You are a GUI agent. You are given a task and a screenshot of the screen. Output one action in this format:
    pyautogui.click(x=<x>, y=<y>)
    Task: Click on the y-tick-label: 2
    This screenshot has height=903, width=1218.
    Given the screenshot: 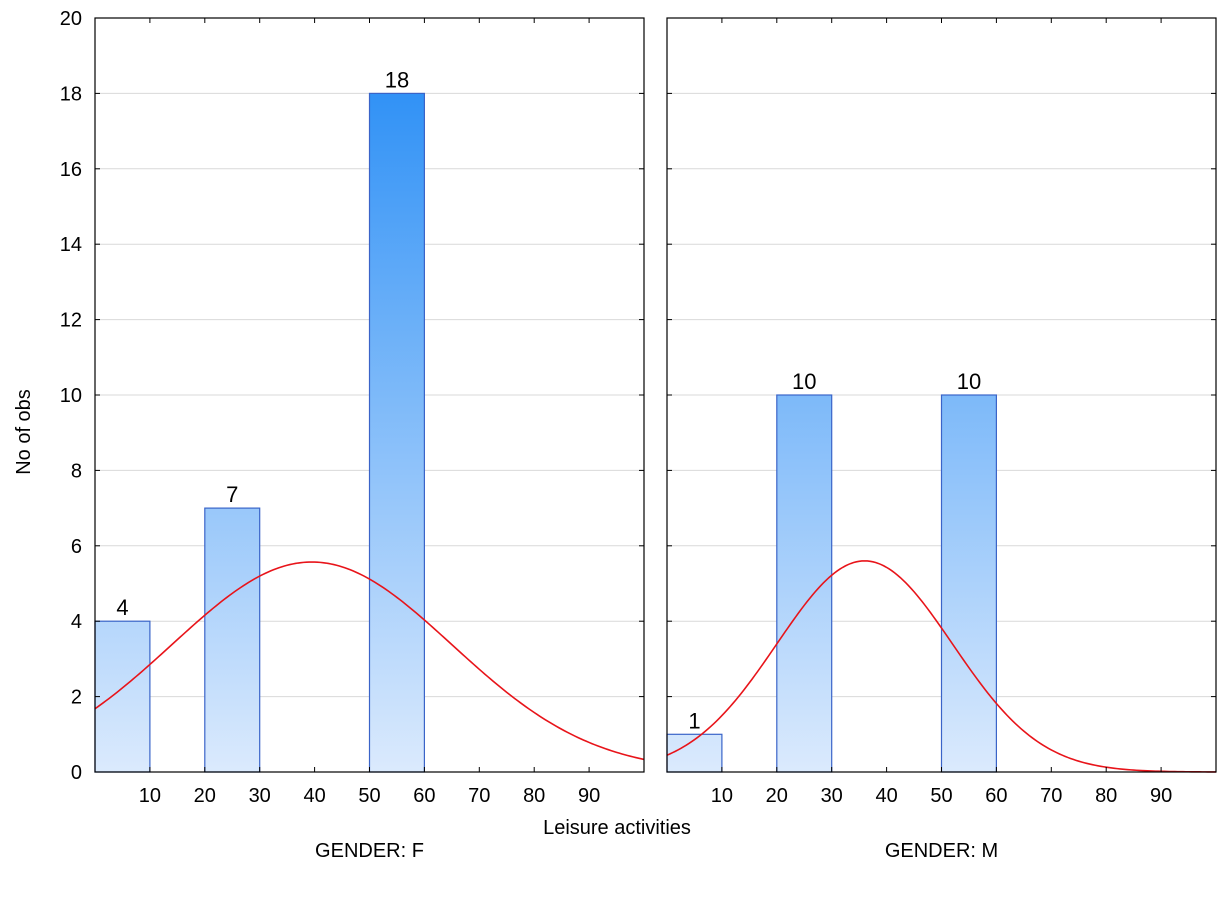 What is the action you would take?
    pyautogui.click(x=76, y=698)
    